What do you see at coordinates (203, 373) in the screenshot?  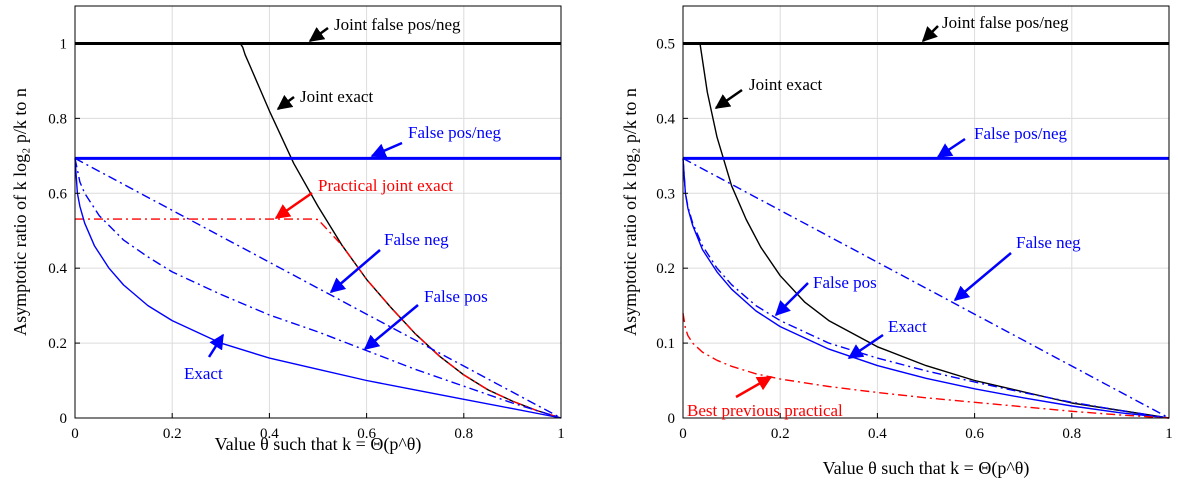 I see `left-annotation-exact-text: Exact` at bounding box center [203, 373].